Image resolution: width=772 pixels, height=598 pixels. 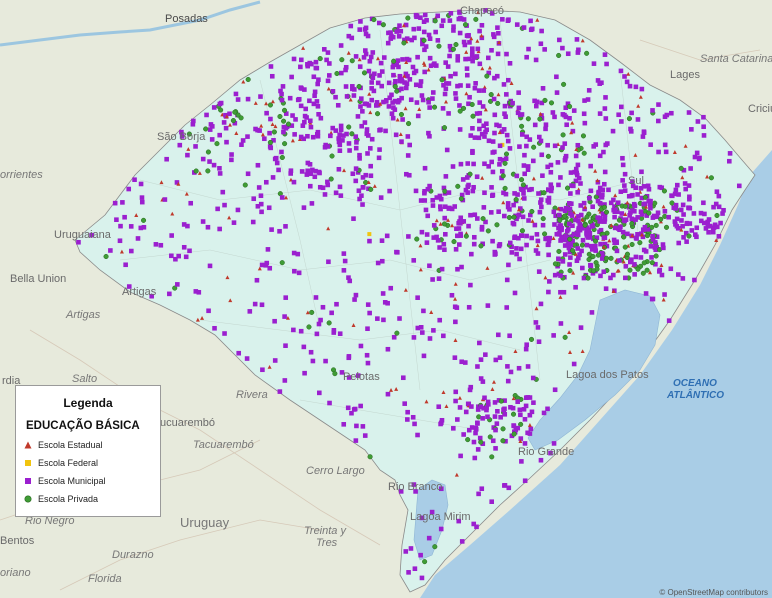 What do you see at coordinates (325, 531) in the screenshot?
I see `label-treinta-y: Treinta y` at bounding box center [325, 531].